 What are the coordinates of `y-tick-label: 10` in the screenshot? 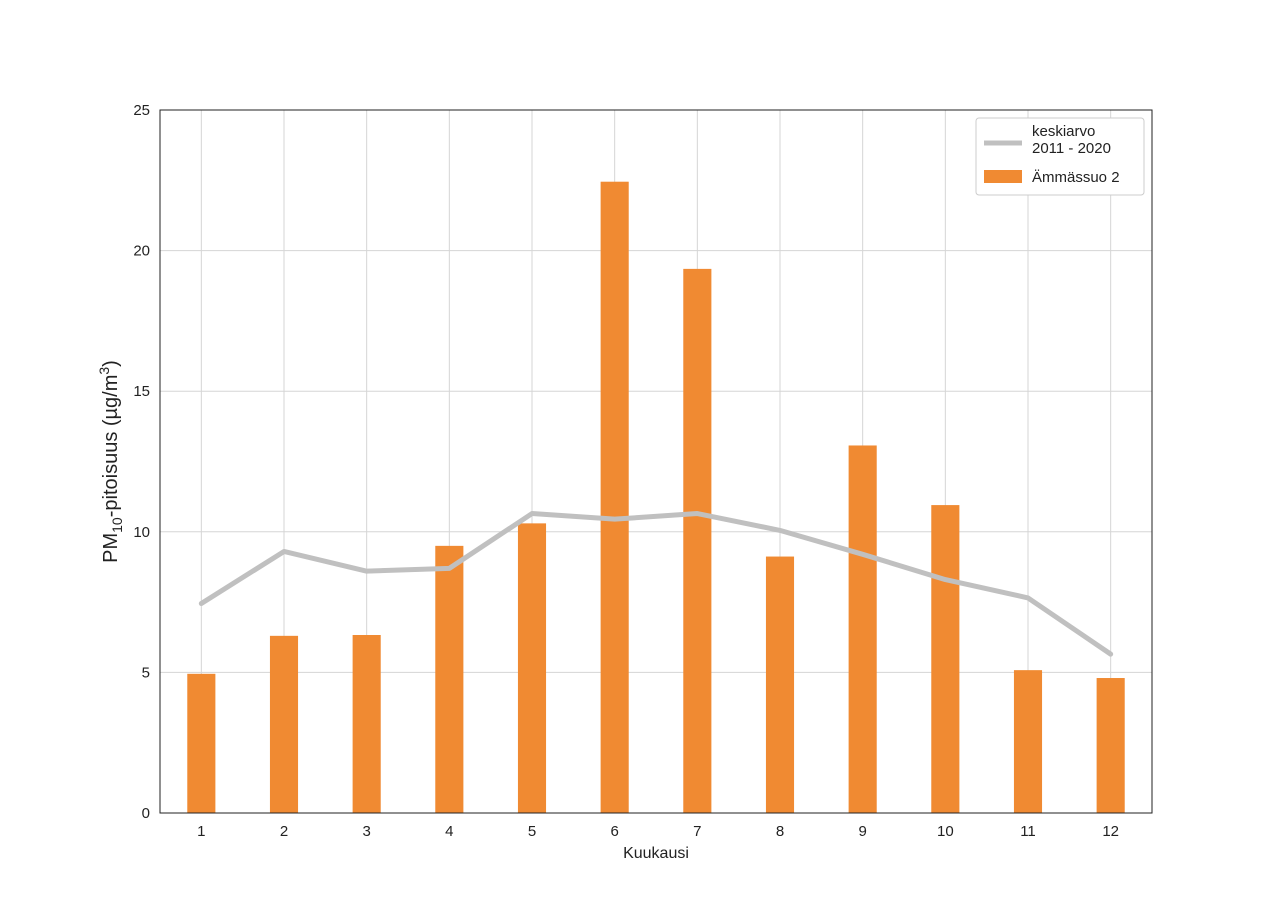 It's located at (141, 532).